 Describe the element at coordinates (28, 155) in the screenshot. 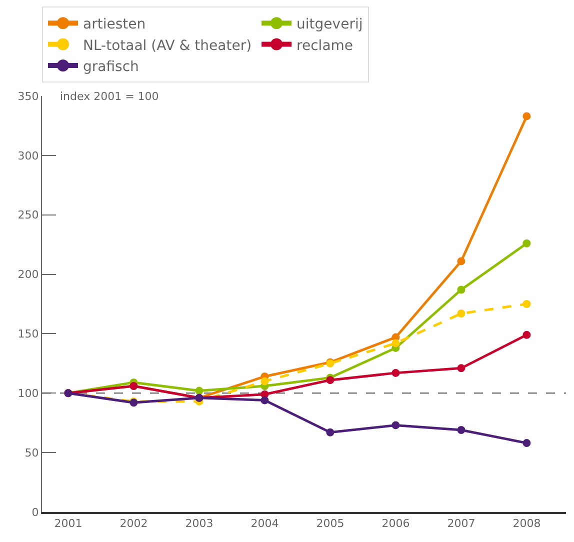

I see `y-tick-label: 300` at that location.